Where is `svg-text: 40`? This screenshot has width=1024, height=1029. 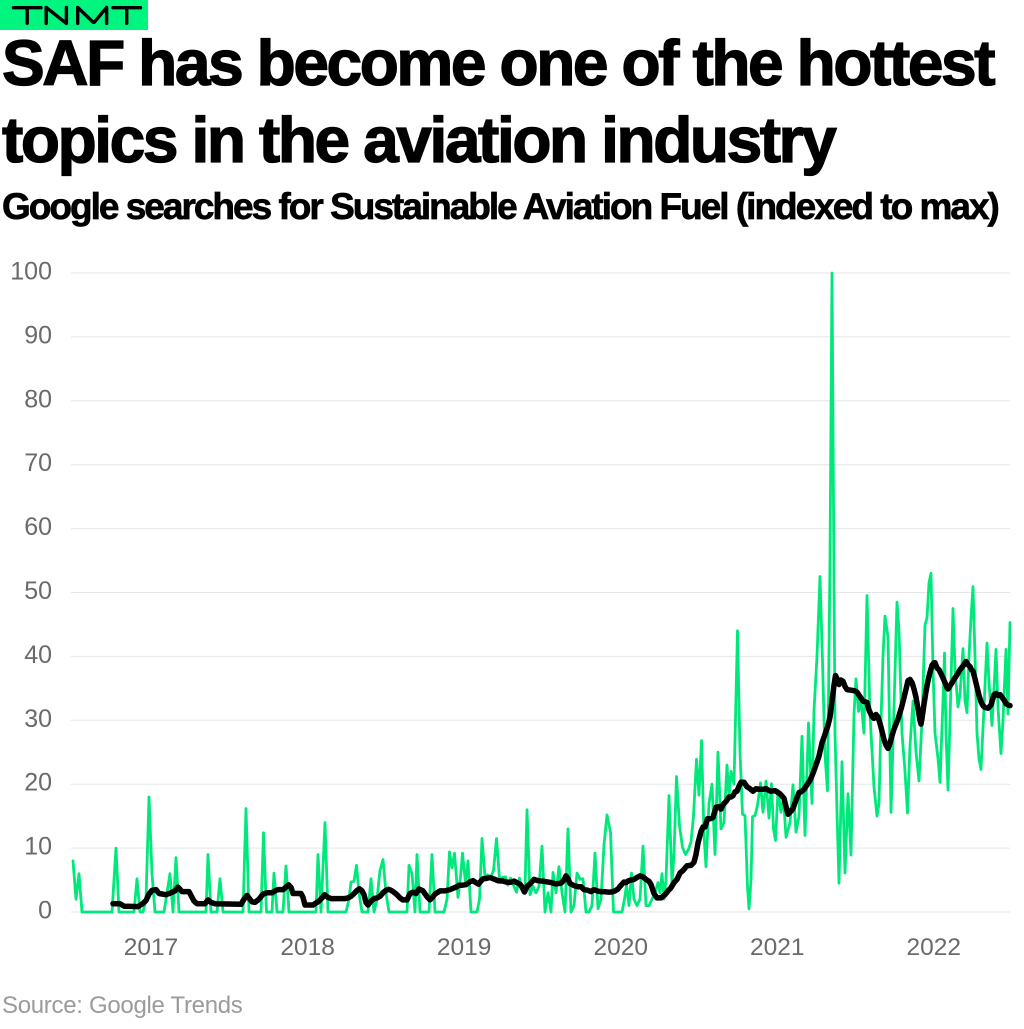 svg-text: 40 is located at coordinates (38, 655).